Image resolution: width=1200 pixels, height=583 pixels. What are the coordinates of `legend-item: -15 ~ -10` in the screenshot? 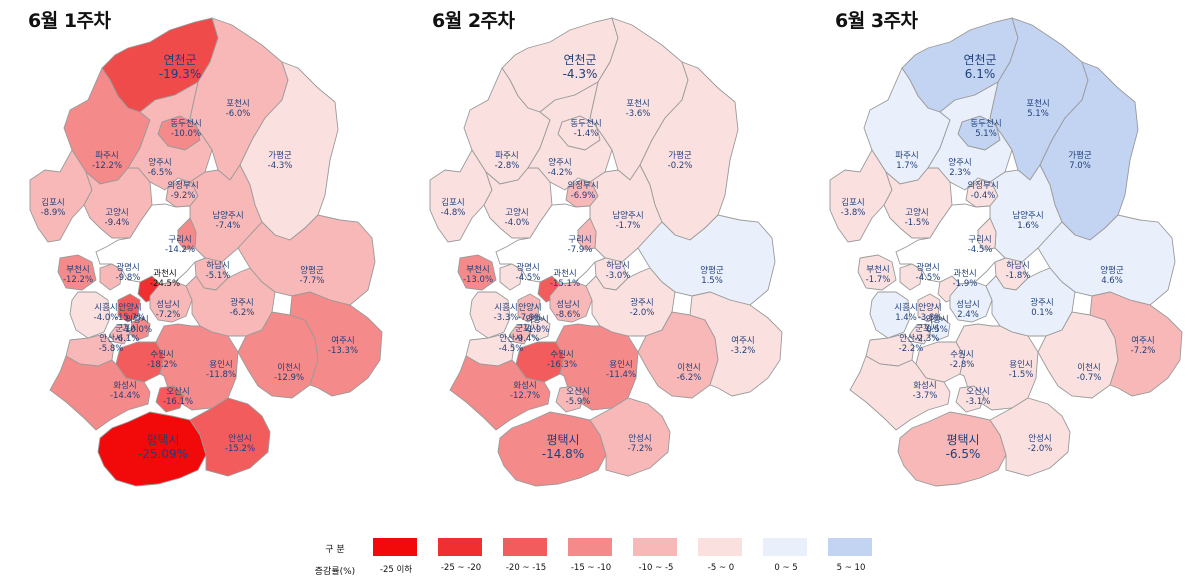 It's located at (591, 555).